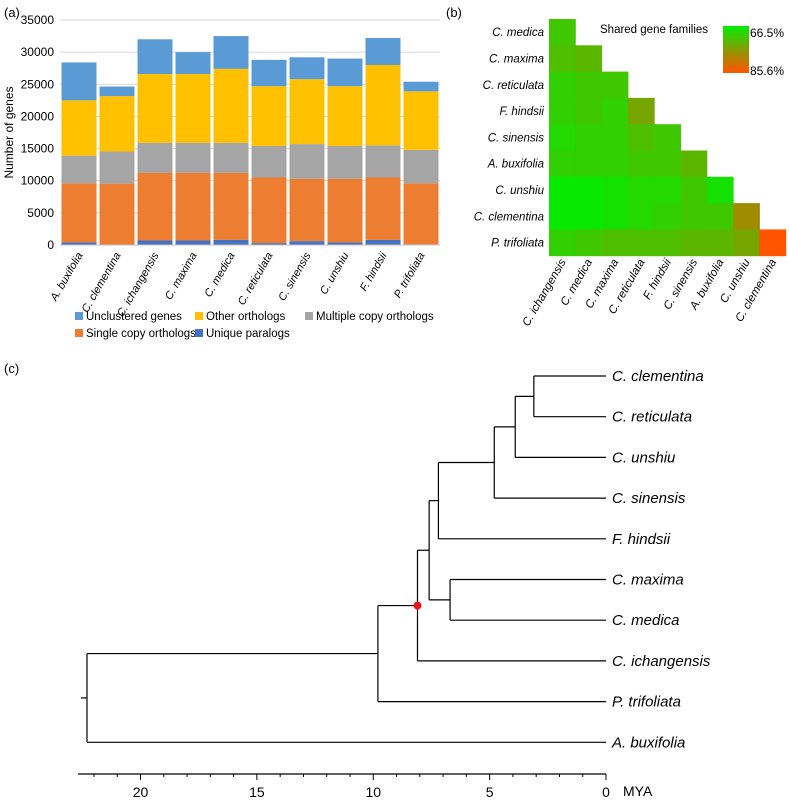 The image size is (790, 800). Describe the element at coordinates (545, 293) in the screenshot. I see `heatmap-col-label: C. ichangensis` at that location.